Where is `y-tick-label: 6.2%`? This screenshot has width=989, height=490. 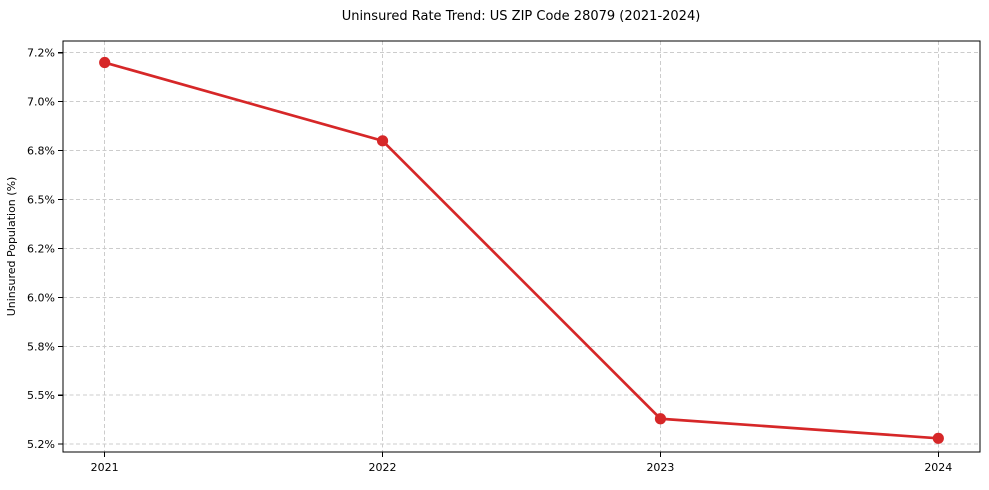 y-tick-label: 6.2% is located at coordinates (41, 248).